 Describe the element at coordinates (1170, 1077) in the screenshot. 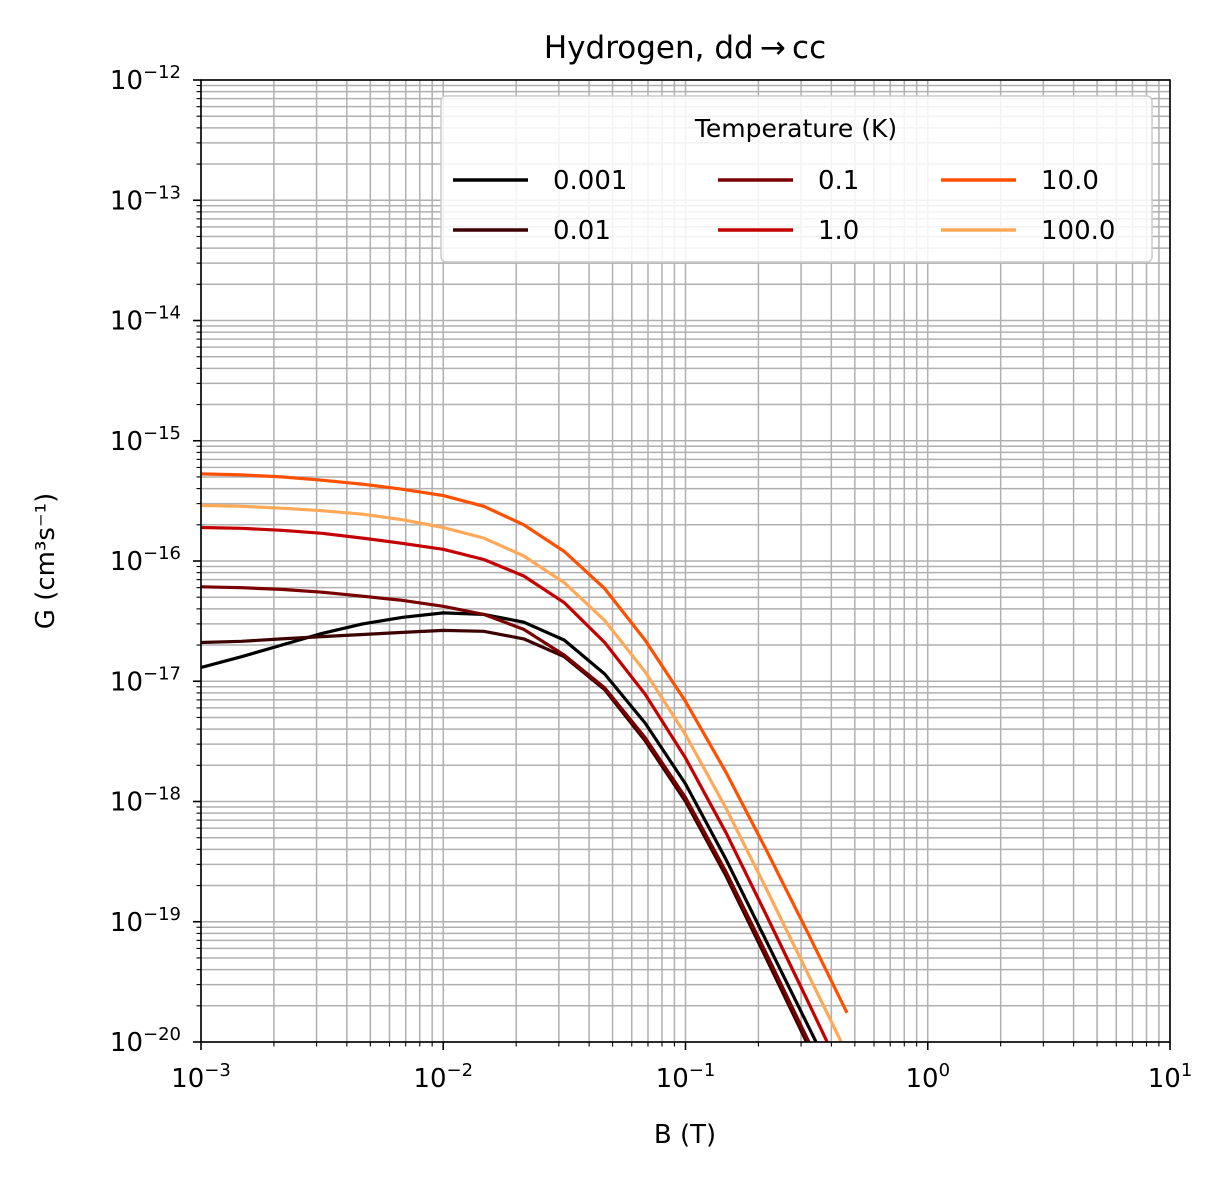

I see `x-tick-label: 10¹` at that location.